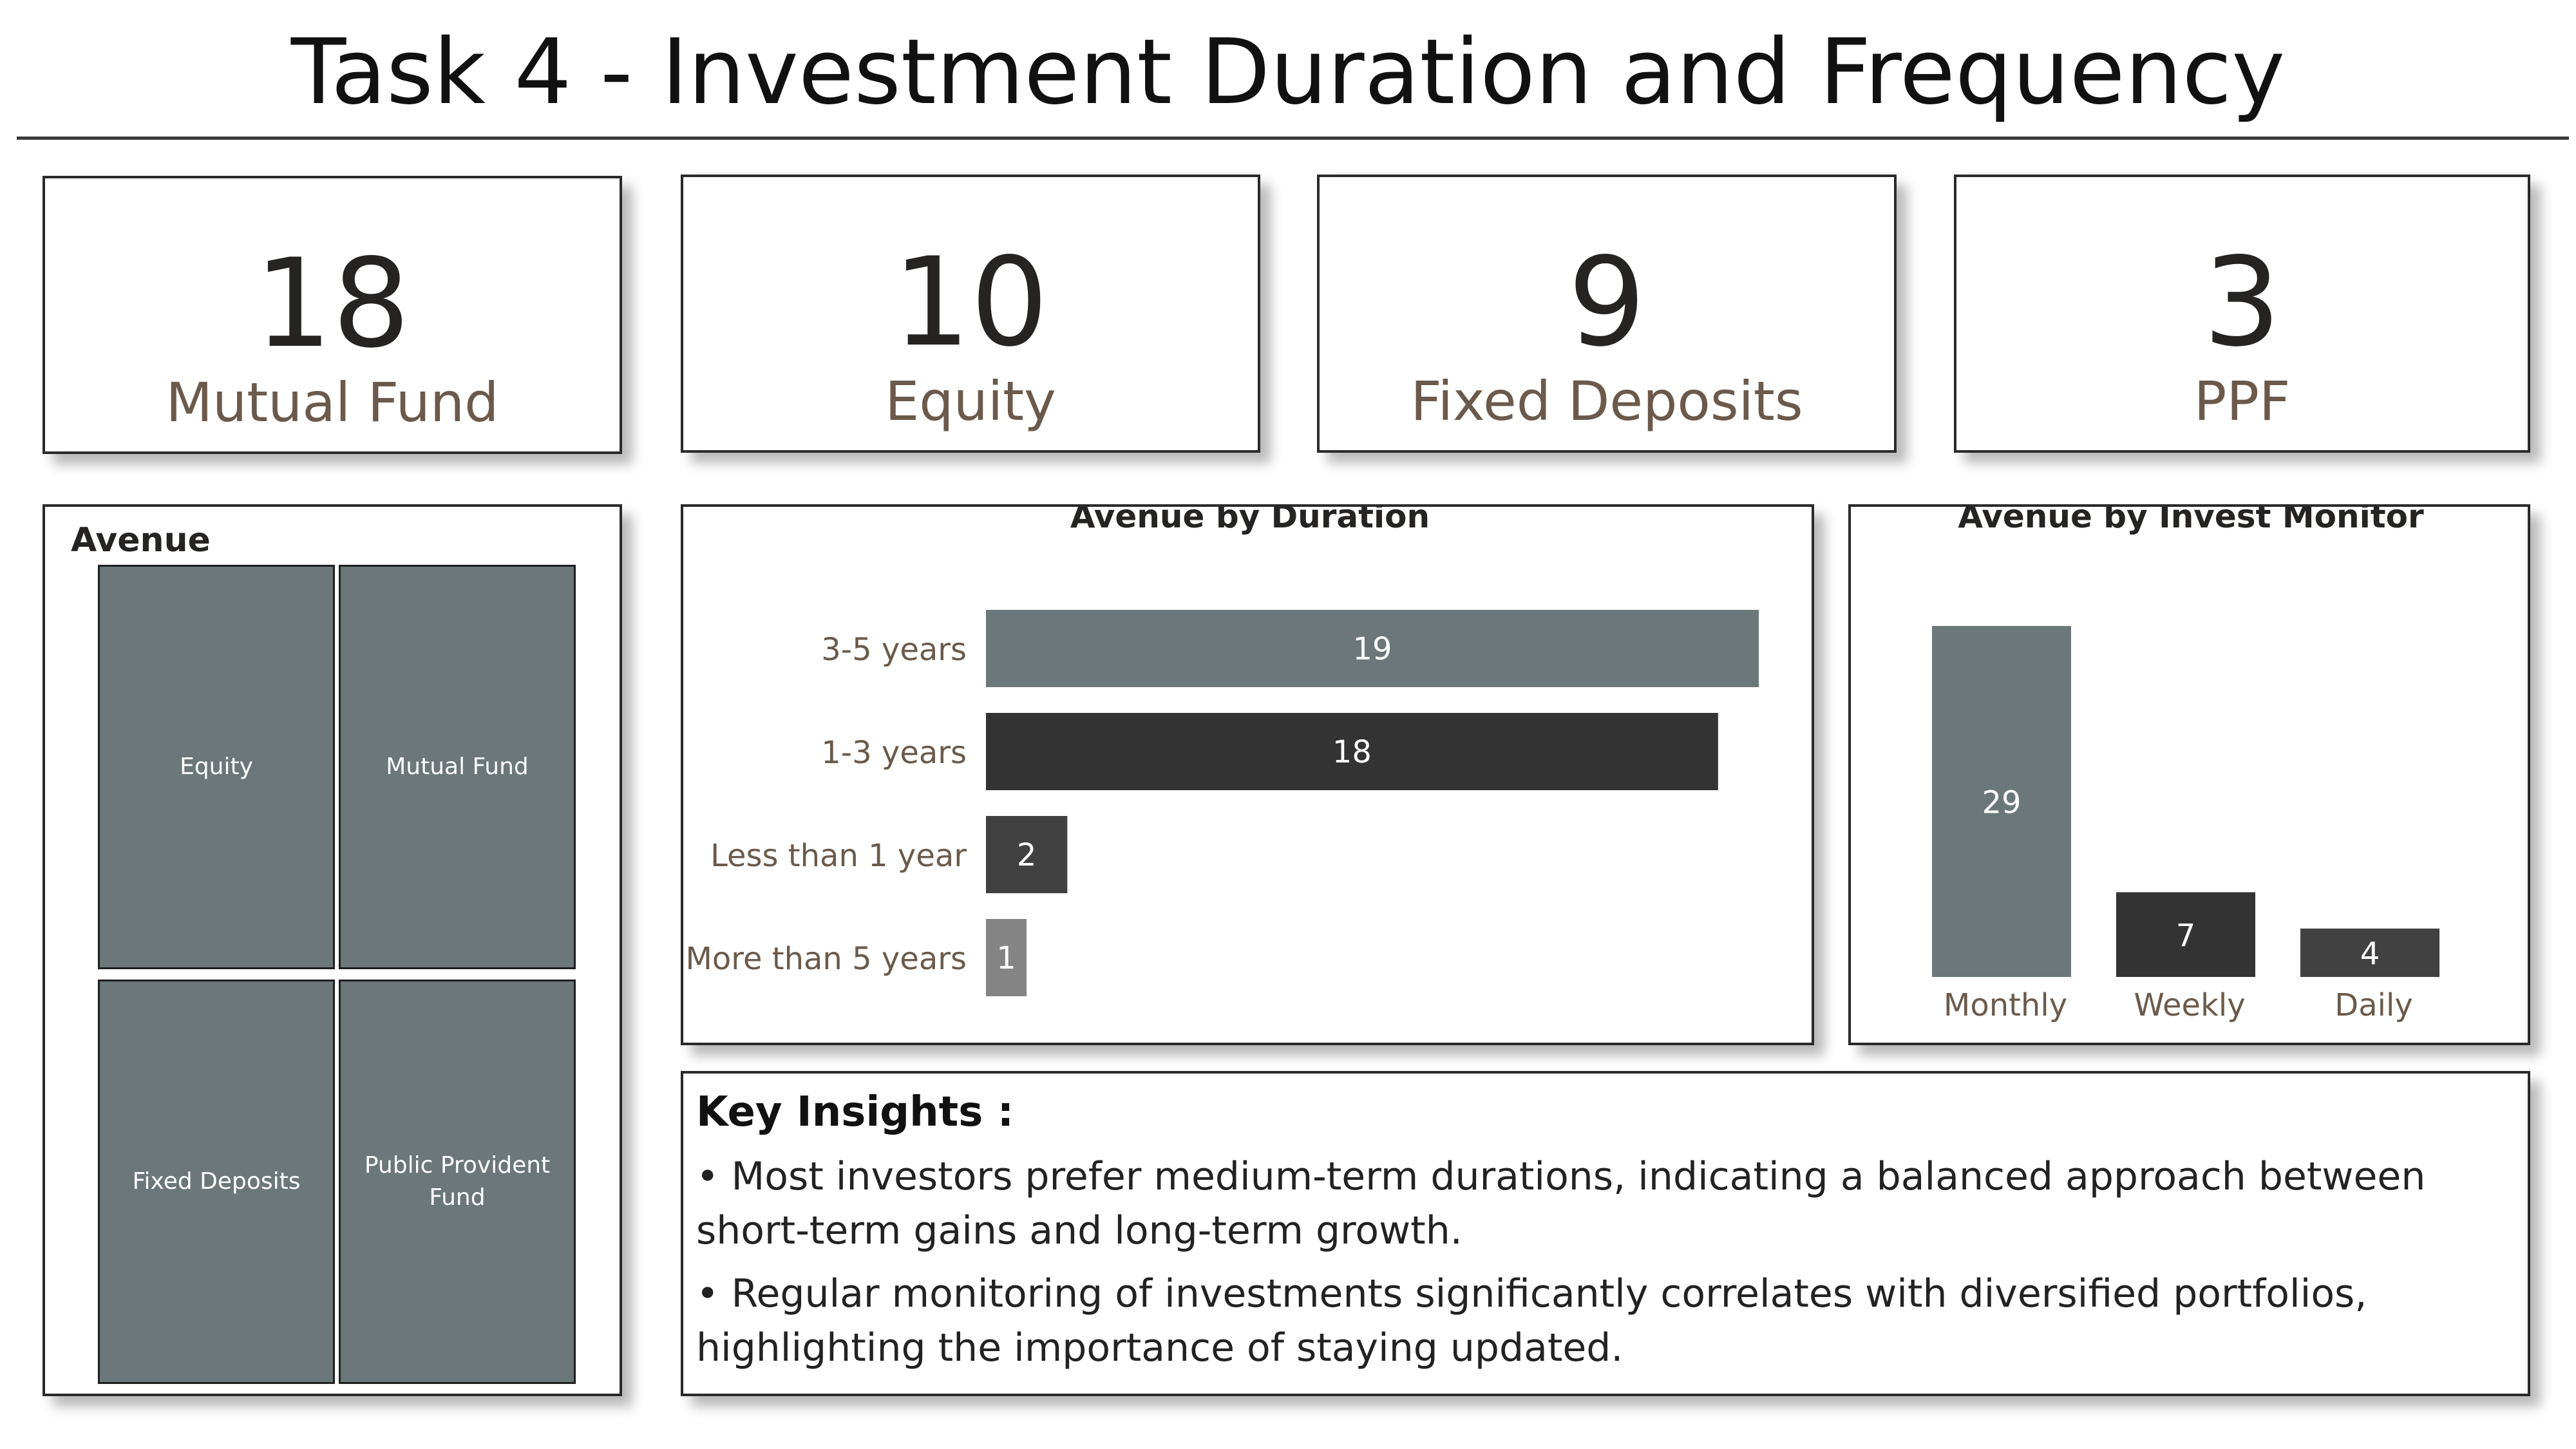  I want to click on duration-category-label: 3-5 years, so click(894, 650).